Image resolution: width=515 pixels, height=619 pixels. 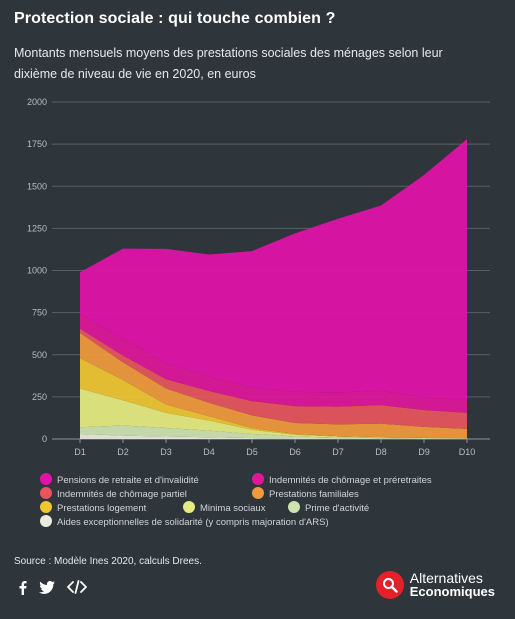 I want to click on x-tick-label: D9, so click(x=424, y=452).